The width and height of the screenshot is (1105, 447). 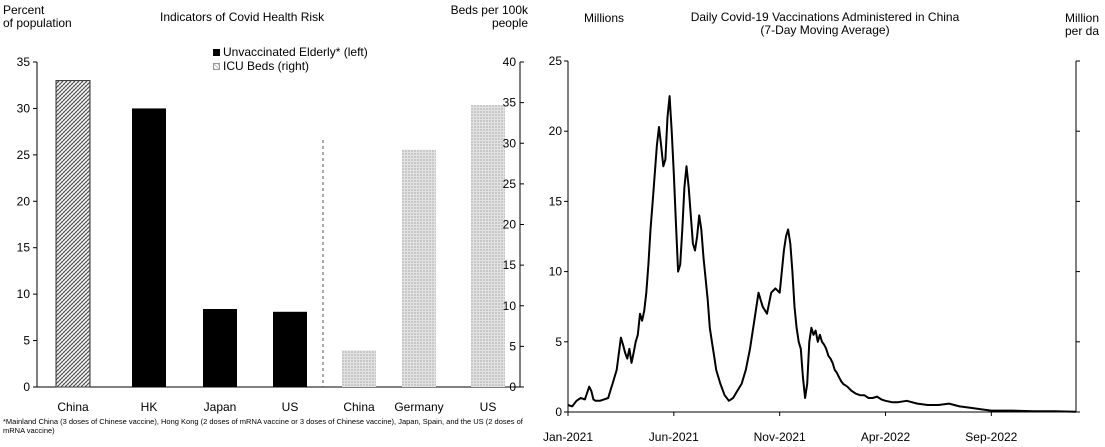 What do you see at coordinates (24, 108) in the screenshot?
I see `left-tick-label: 30` at bounding box center [24, 108].